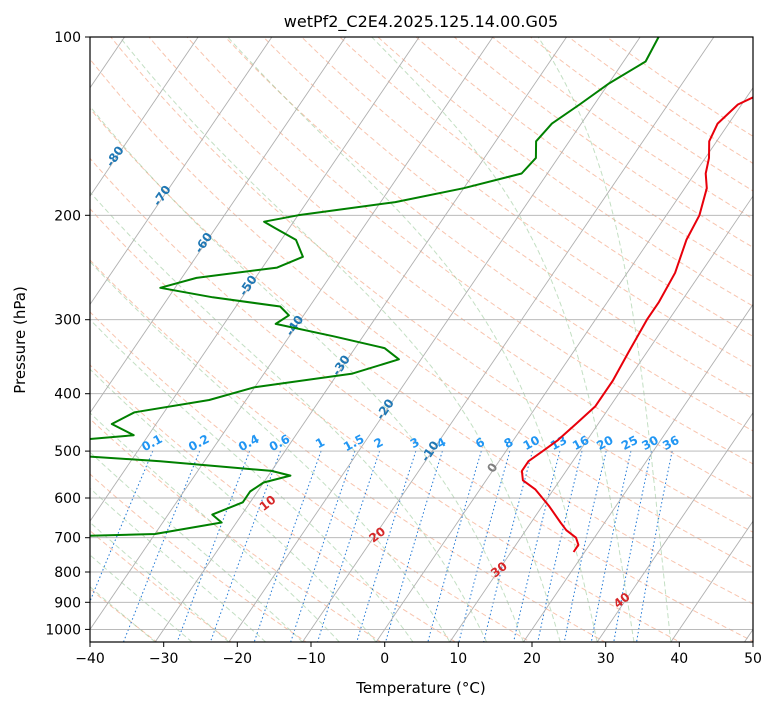  I want to click on y-tick-label: 700, so click(67, 539).